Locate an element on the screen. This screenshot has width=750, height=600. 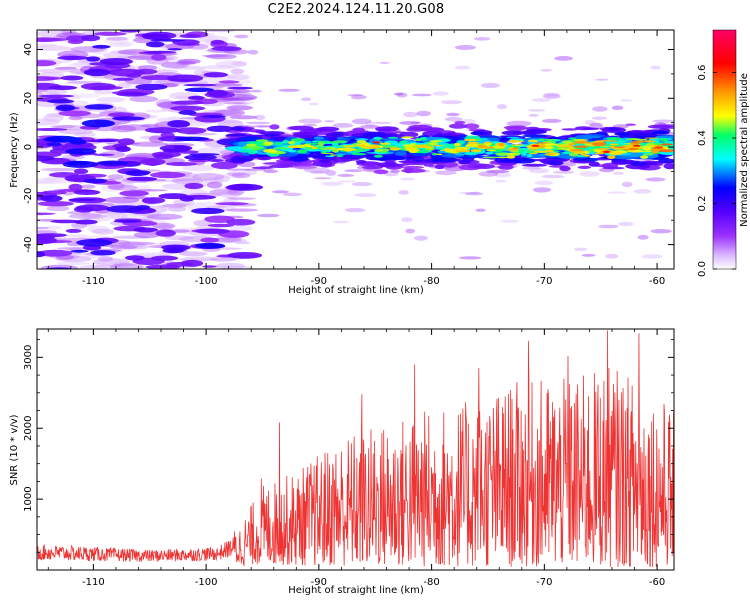
spectrogram-y-tick-label: -40 is located at coordinates (28, 244).